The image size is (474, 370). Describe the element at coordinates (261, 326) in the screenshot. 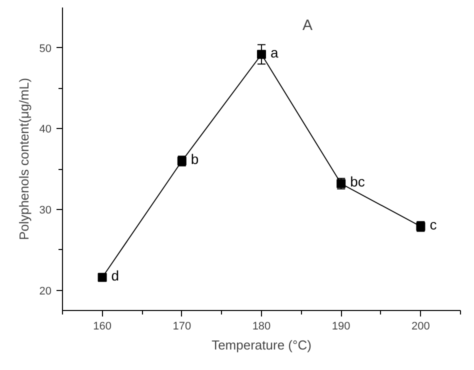

I see `x-tick-label: 180` at that location.